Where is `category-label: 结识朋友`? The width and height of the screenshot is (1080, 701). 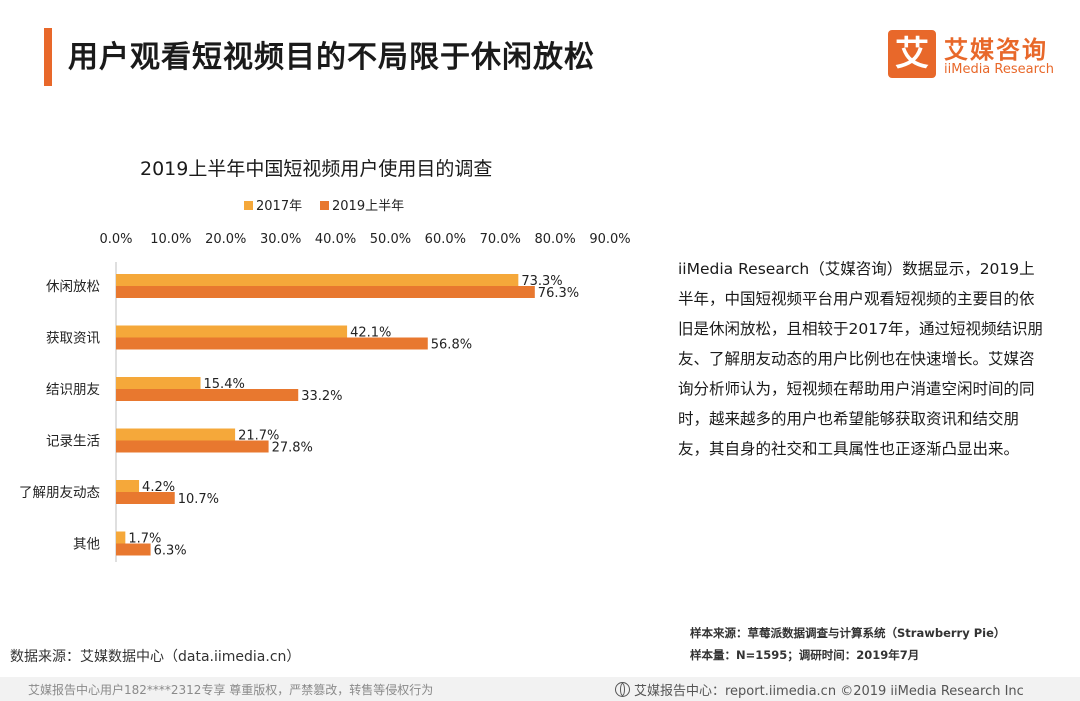 category-label: 结识朋友 is located at coordinates (73, 390).